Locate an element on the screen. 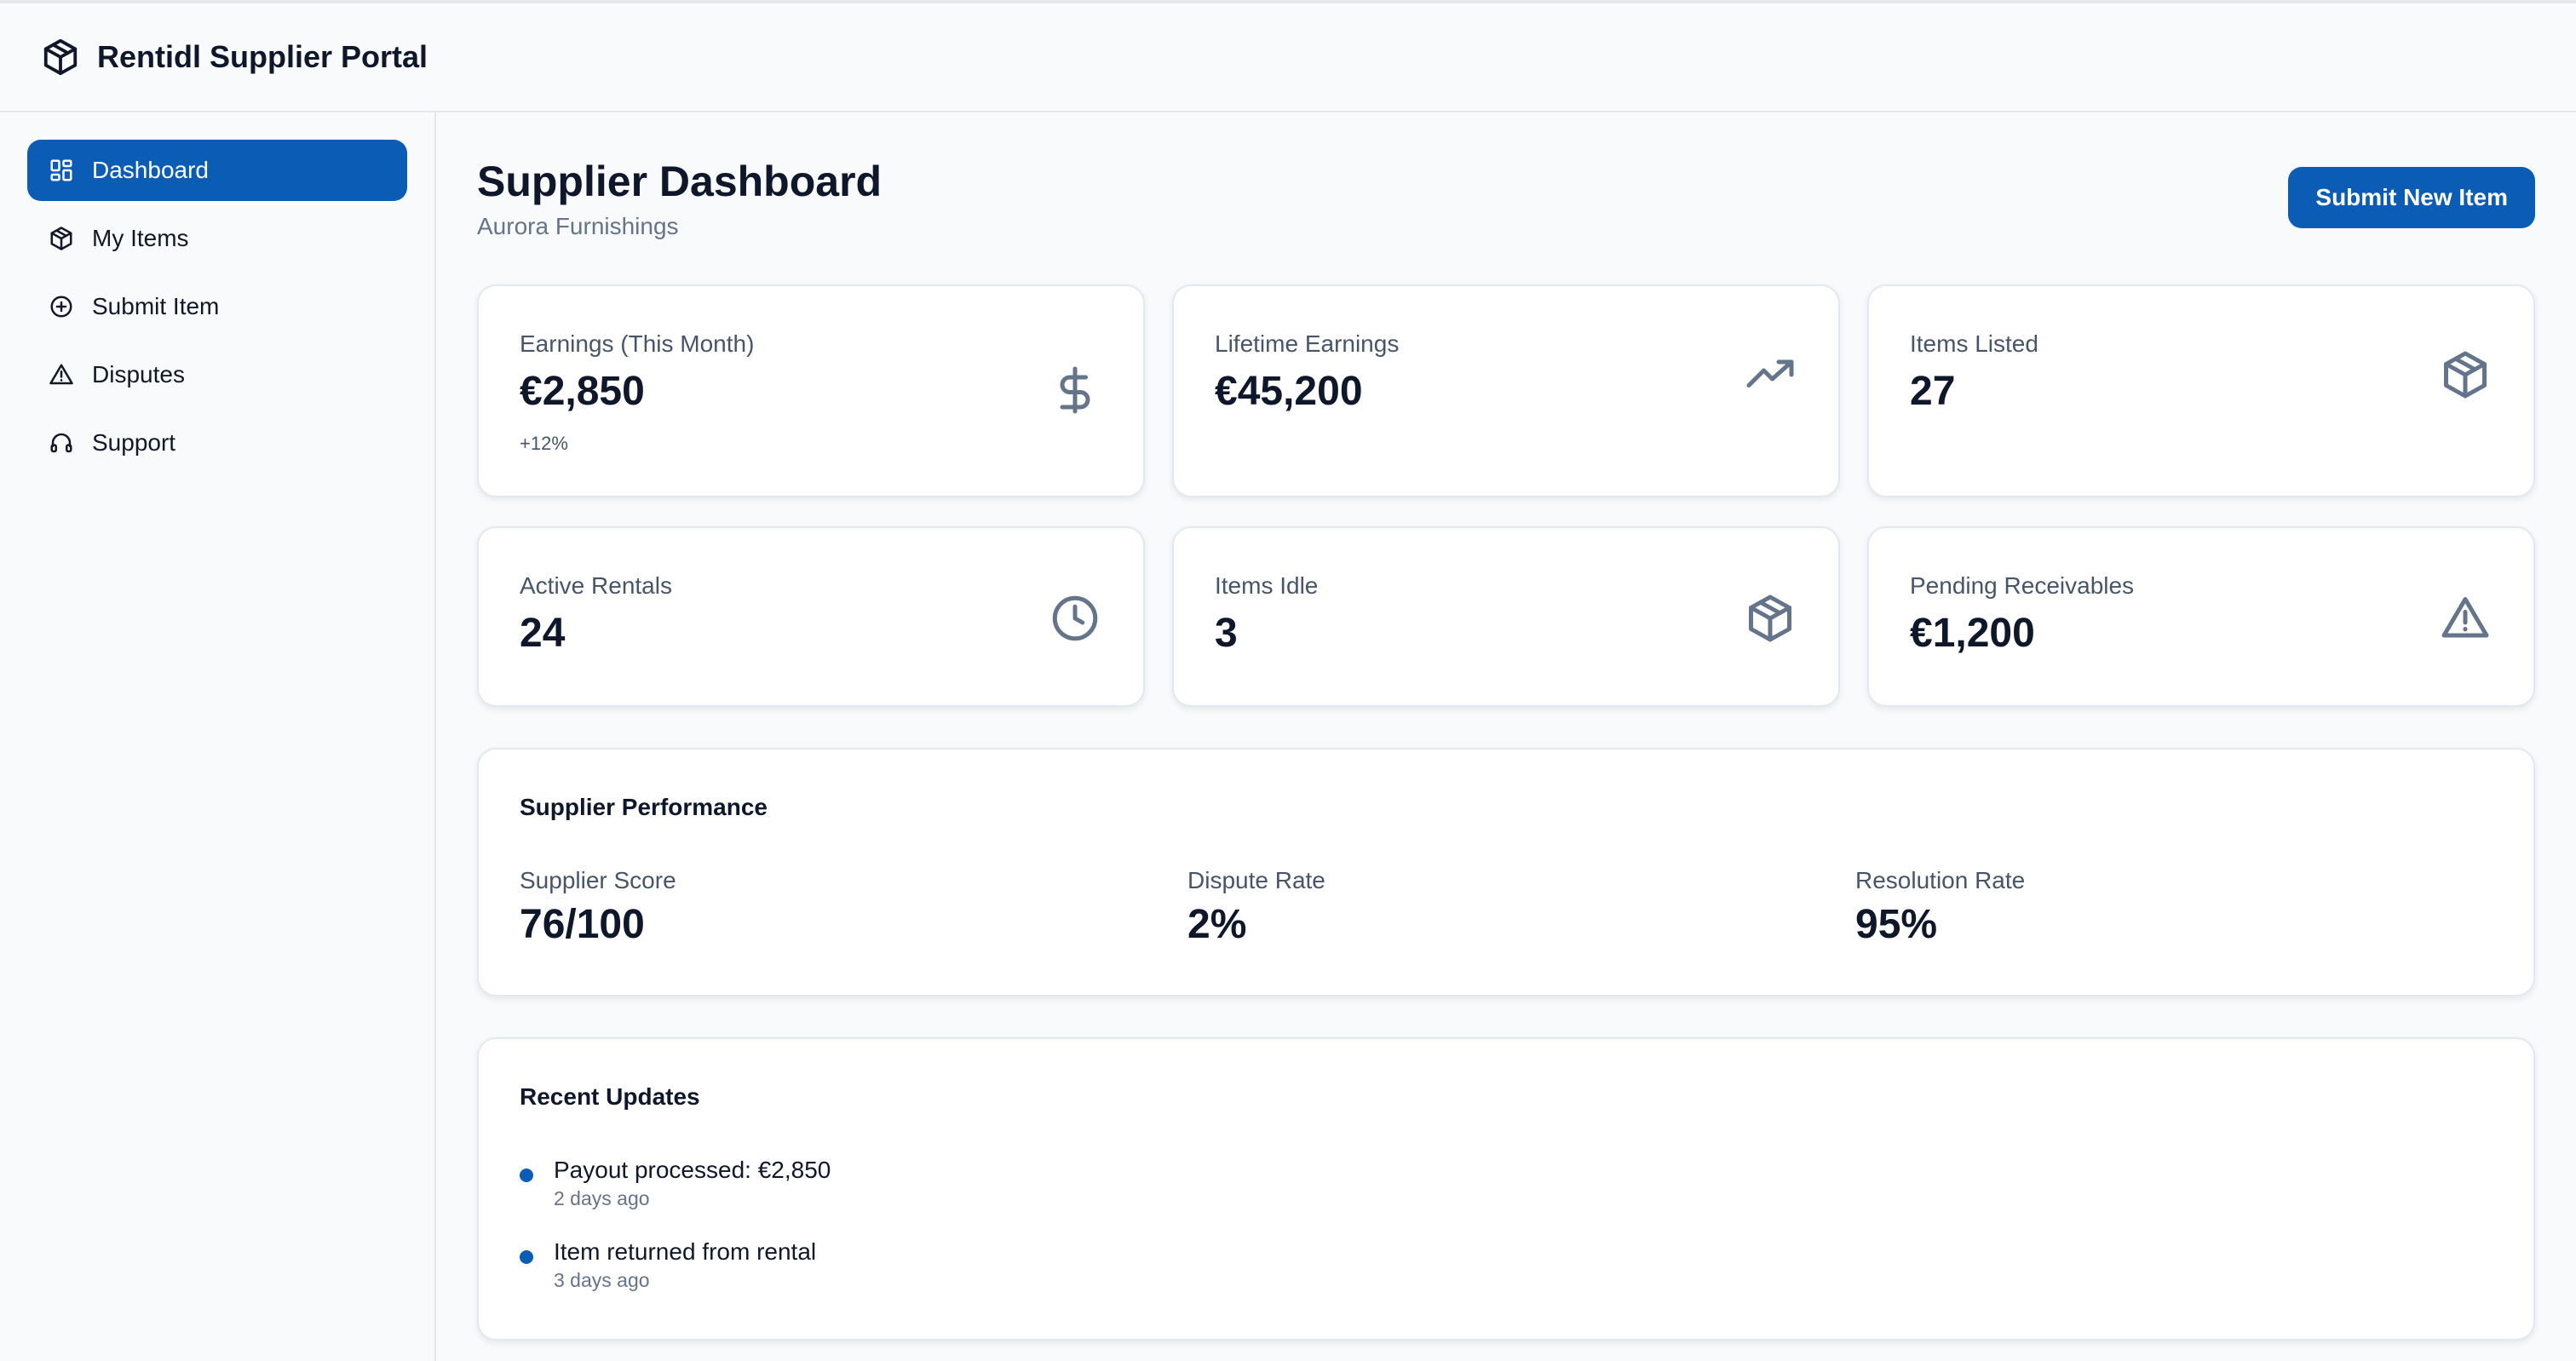 Image resolution: width=2576 pixels, height=1361 pixels. stat-delta: +12% is located at coordinates (544, 443).